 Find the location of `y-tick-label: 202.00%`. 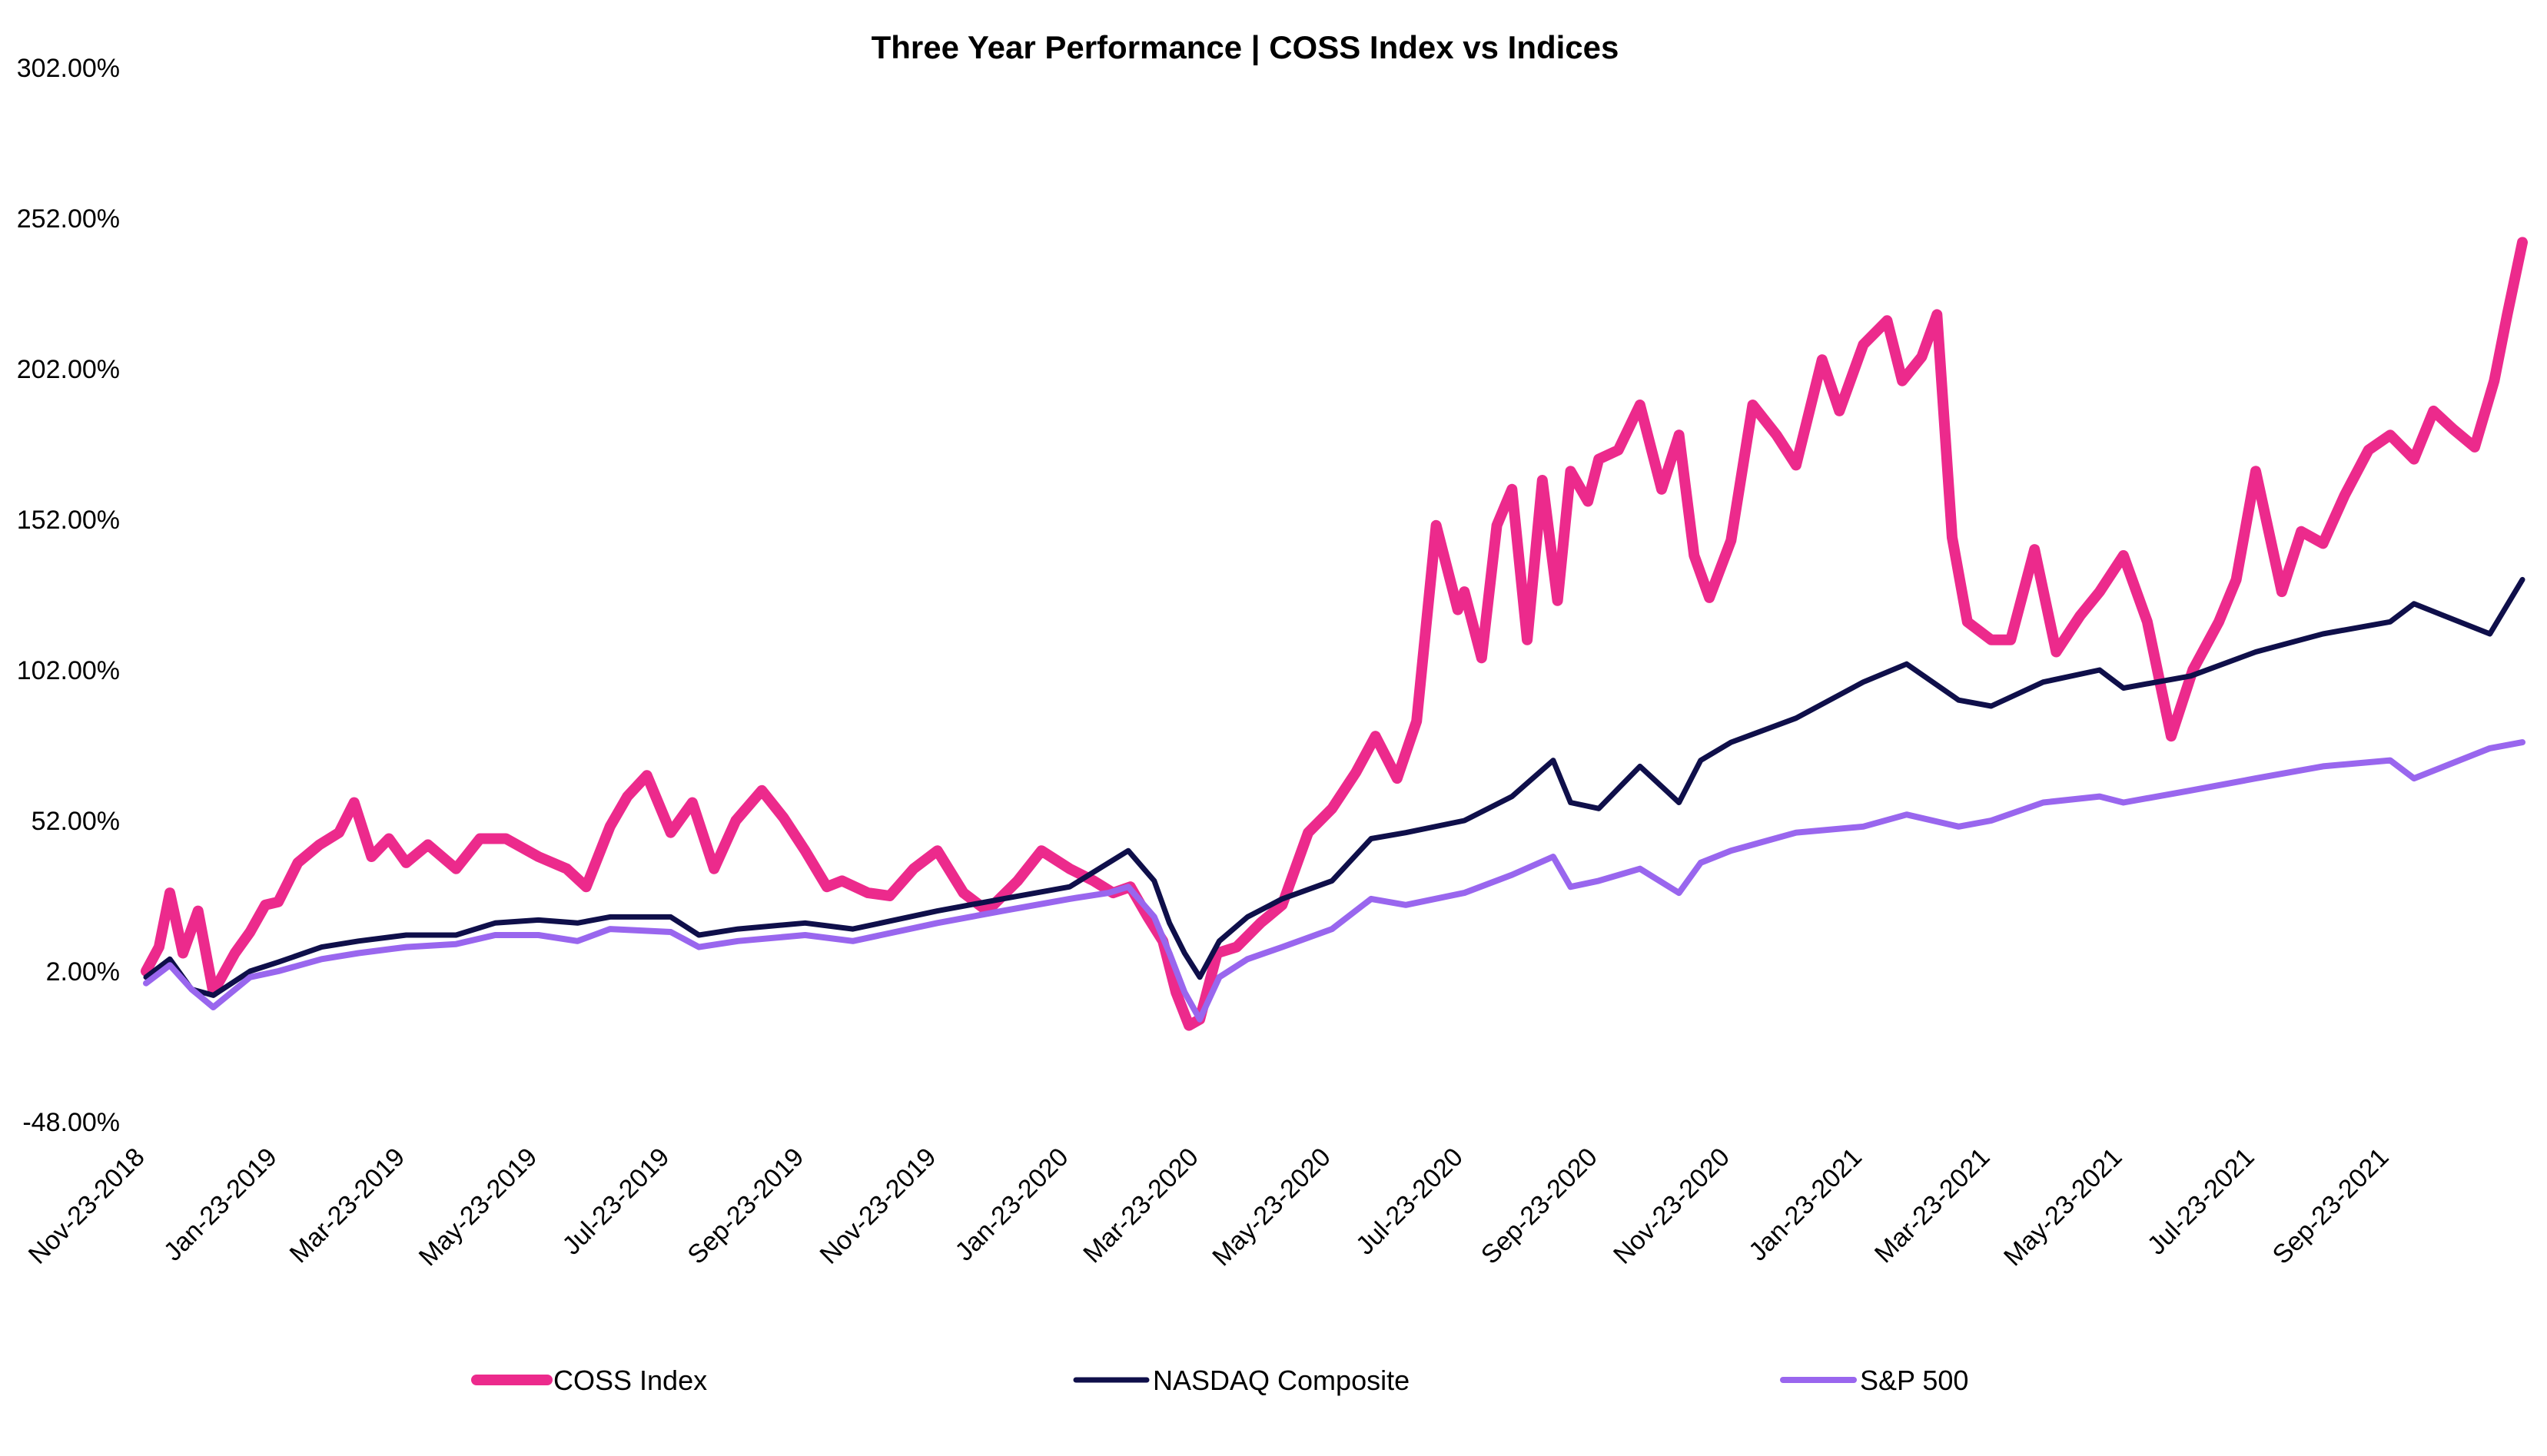

y-tick-label: 202.00% is located at coordinates (69, 370).